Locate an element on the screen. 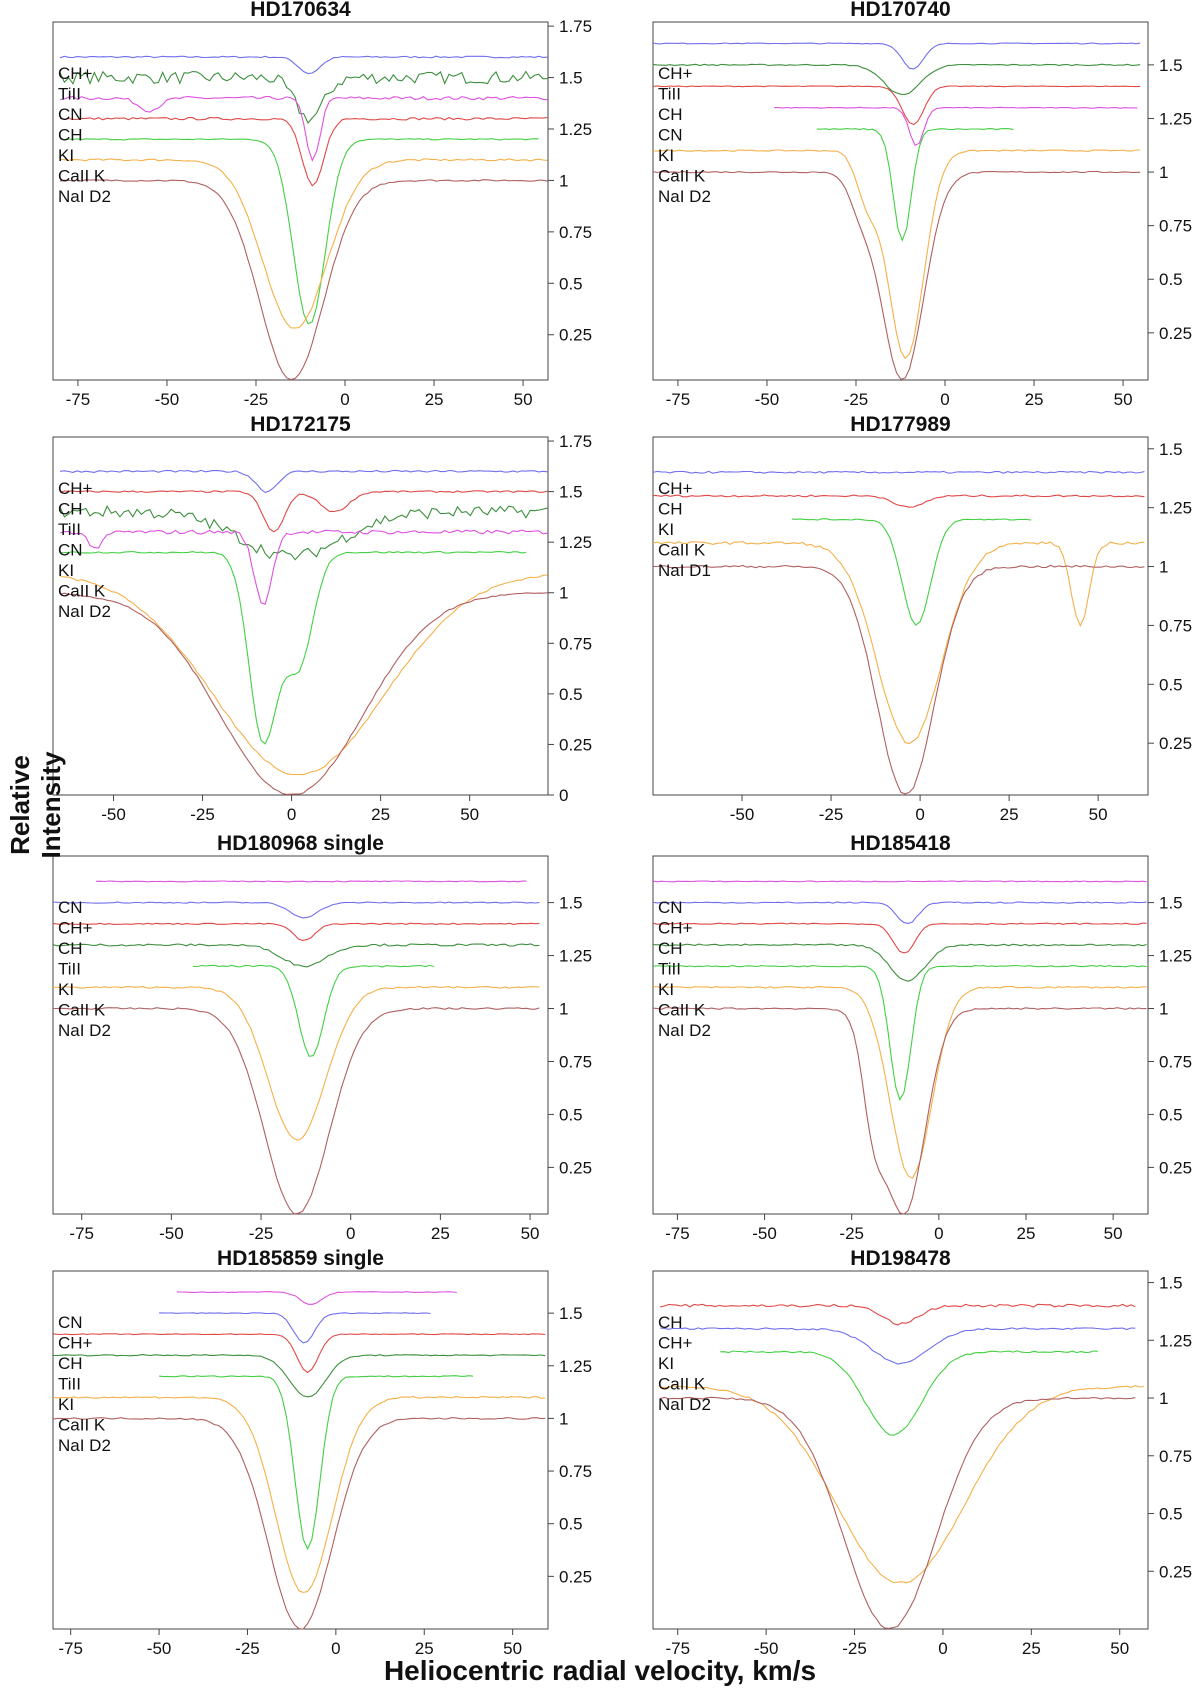 This screenshot has width=1200, height=1705. series-line-nai-d1 is located at coordinates (898, 679).